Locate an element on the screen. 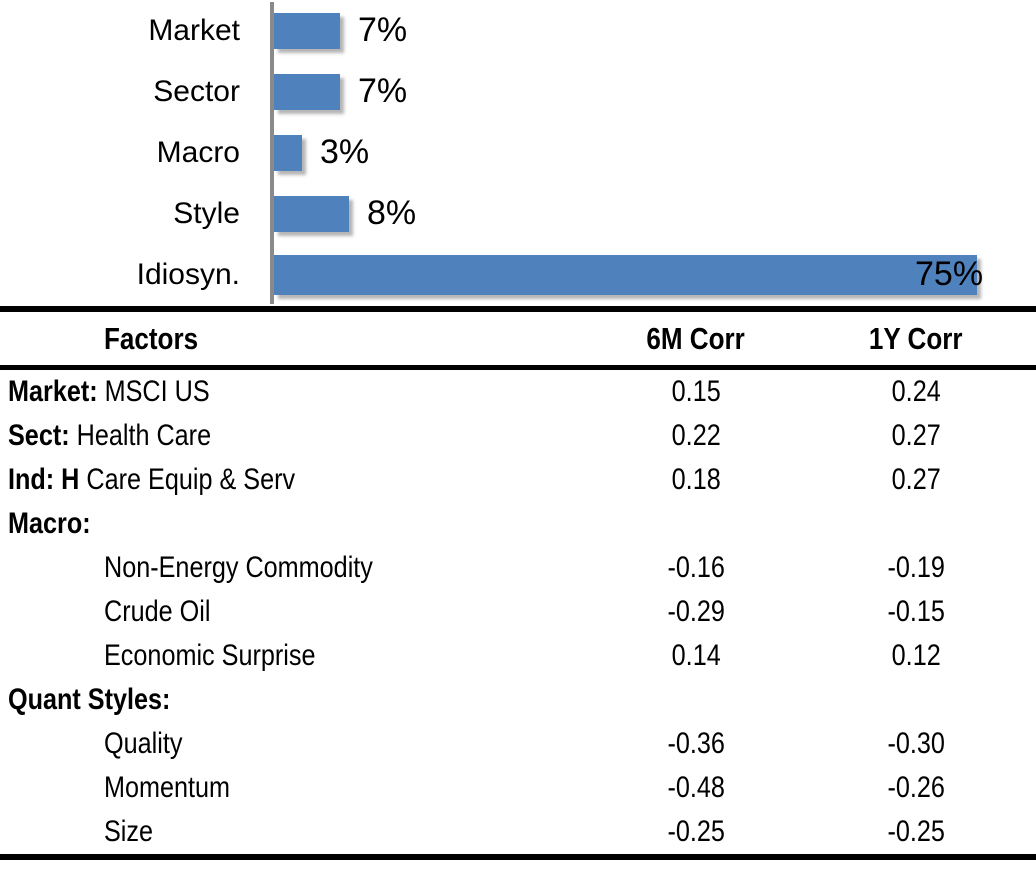 The image size is (1036, 870). corr-6m-cell: -0.29 is located at coordinates (696, 611).